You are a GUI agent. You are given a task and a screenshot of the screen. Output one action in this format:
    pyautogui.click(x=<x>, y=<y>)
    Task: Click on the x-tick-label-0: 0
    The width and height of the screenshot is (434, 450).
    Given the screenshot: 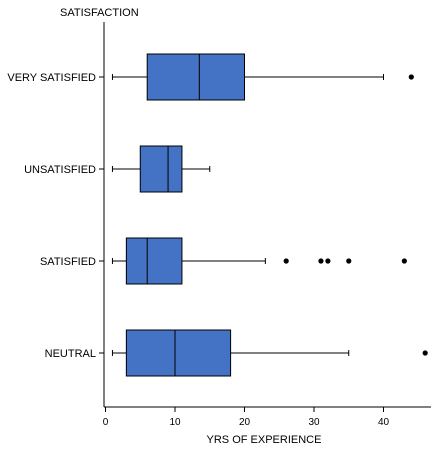 What is the action you would take?
    pyautogui.click(x=106, y=422)
    